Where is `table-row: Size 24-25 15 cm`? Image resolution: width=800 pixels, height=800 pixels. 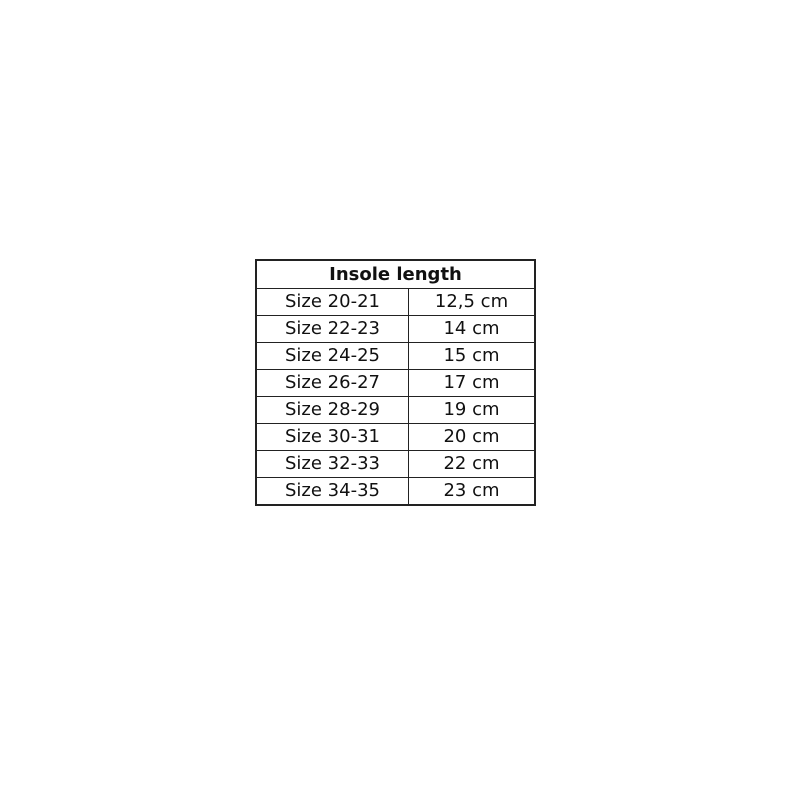
table-row: Size 24-25 15 cm is located at coordinates (395, 356).